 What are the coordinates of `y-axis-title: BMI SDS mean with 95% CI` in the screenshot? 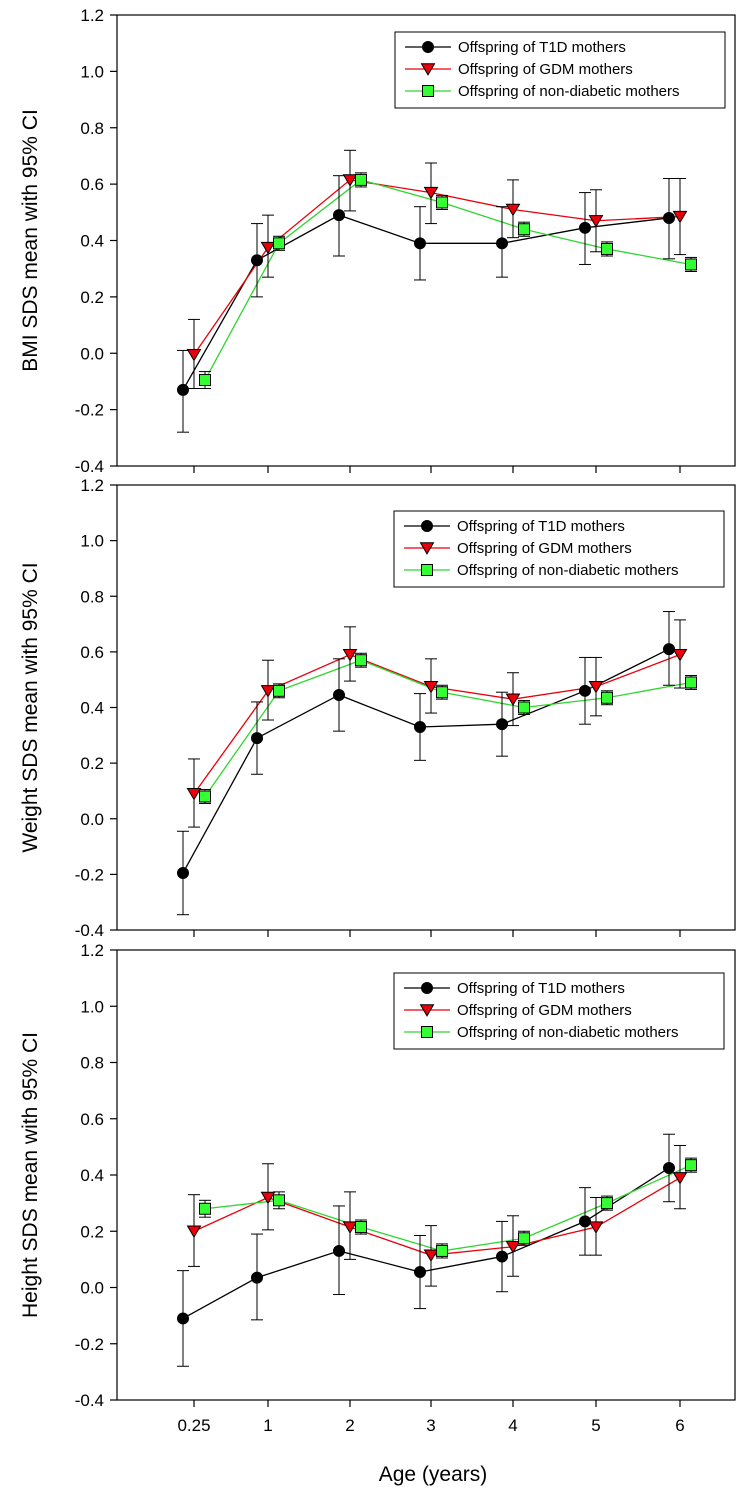 It's located at (30, 240).